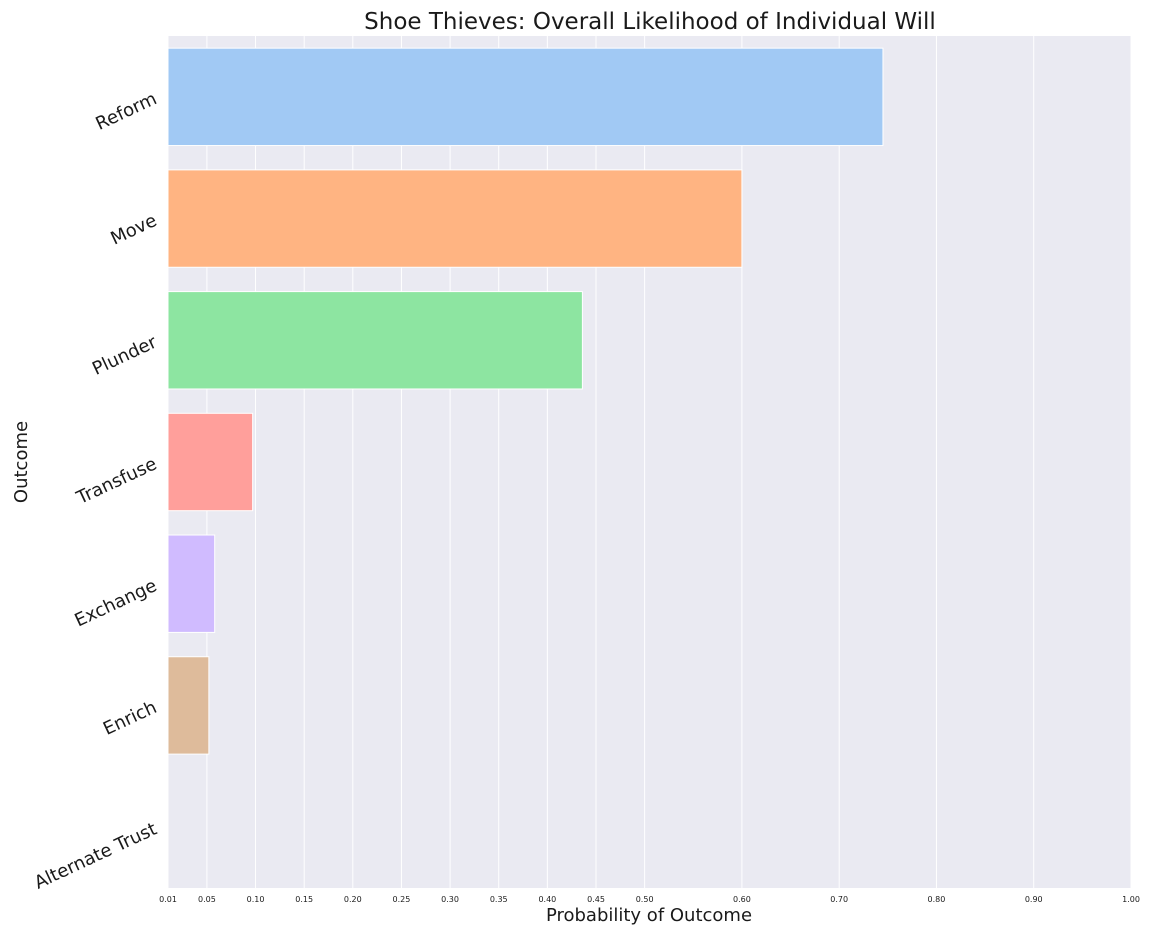 The width and height of the screenshot is (1152, 936). I want to click on x-tick-label: 0.25, so click(402, 899).